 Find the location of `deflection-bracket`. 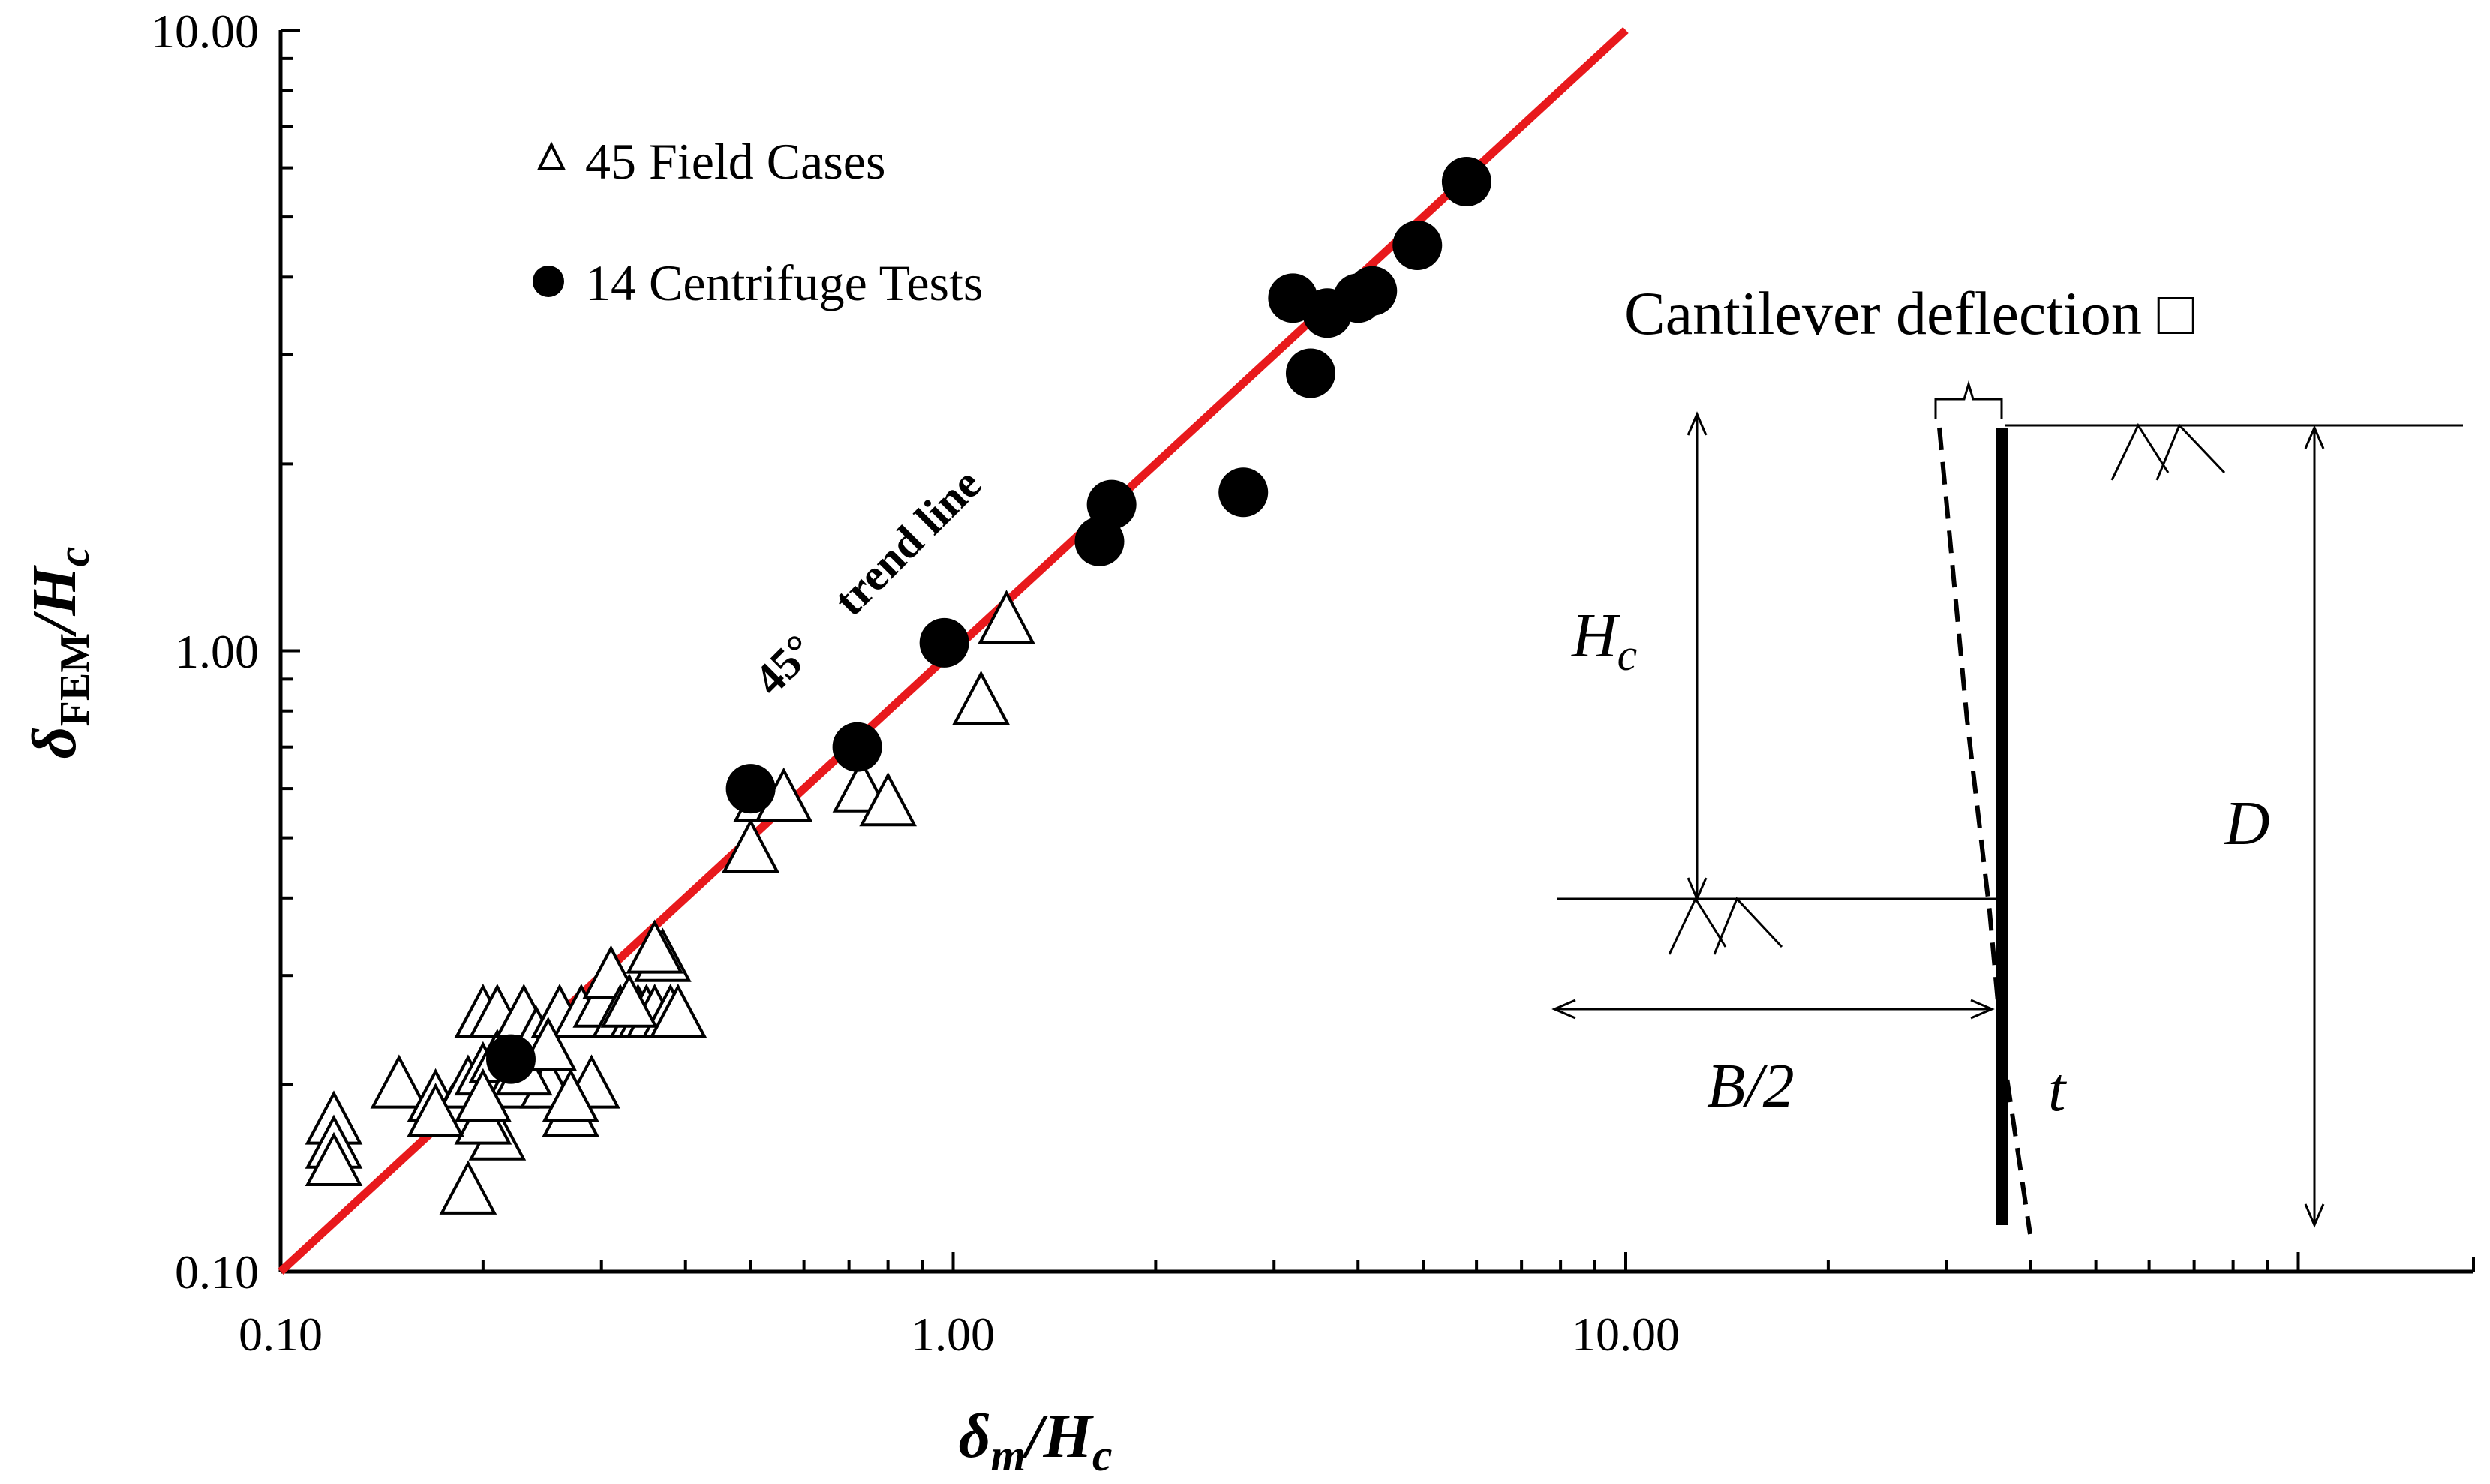

deflection-bracket is located at coordinates (1969, 399).